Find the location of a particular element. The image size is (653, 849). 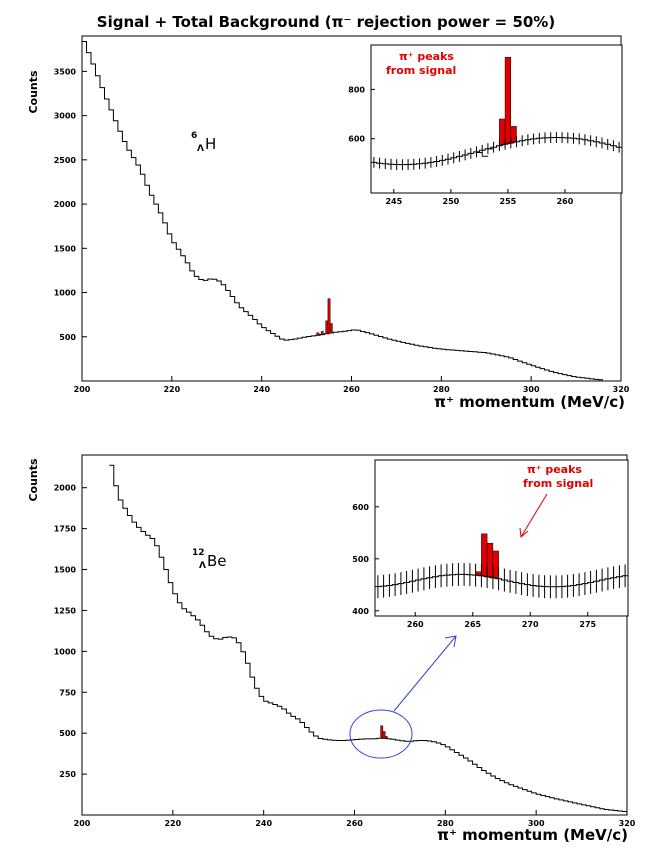

top-nucleus-label: 6 Λ H is located at coordinates (203, 142).